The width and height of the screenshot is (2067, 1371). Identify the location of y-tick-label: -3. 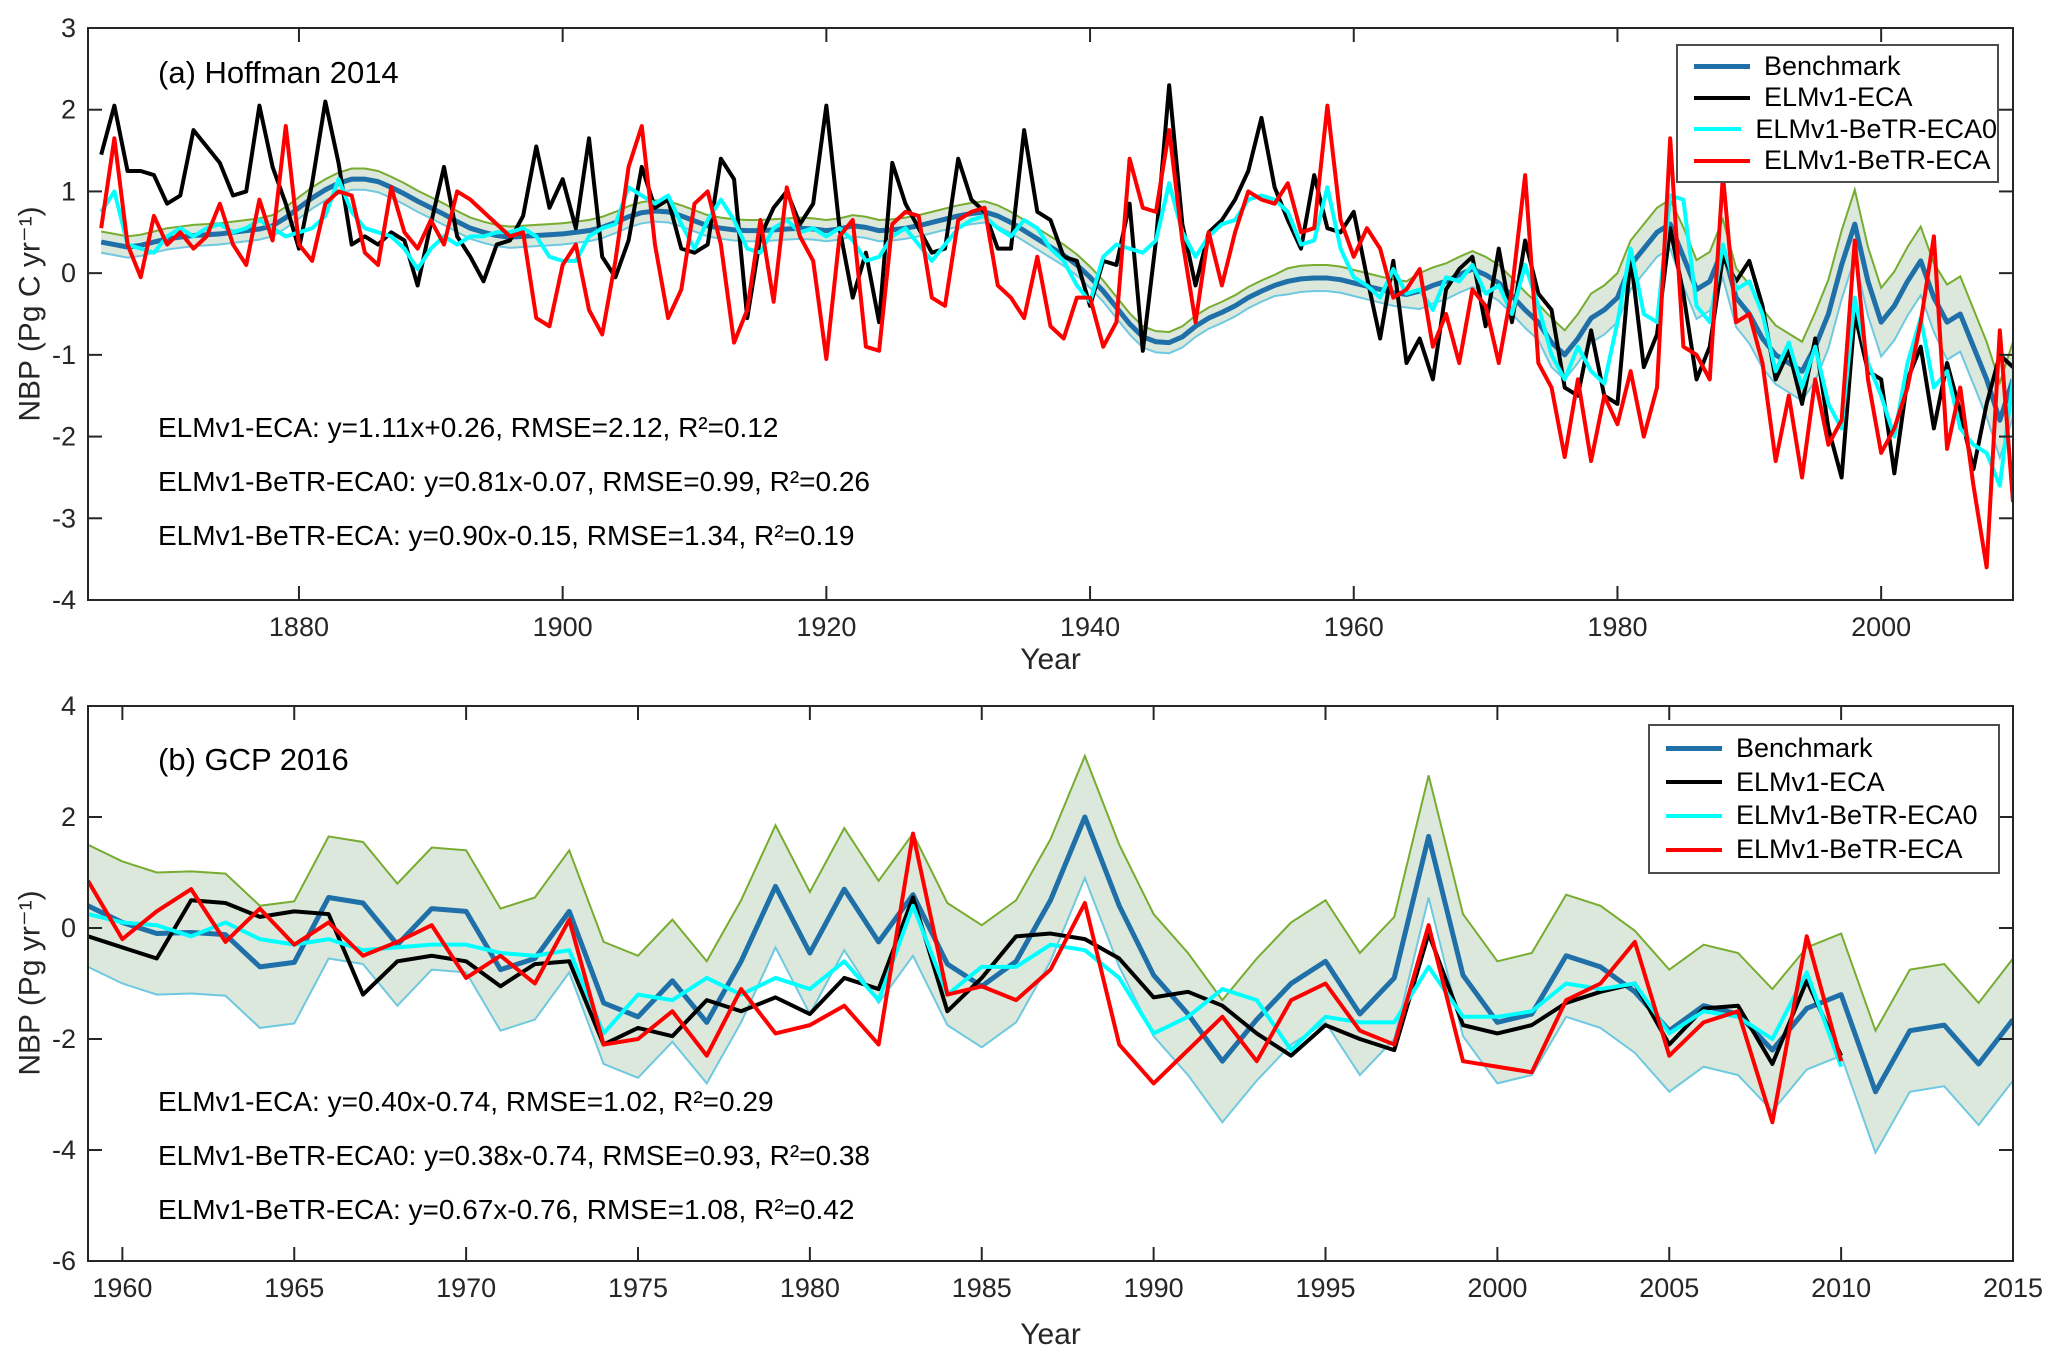
(64, 518).